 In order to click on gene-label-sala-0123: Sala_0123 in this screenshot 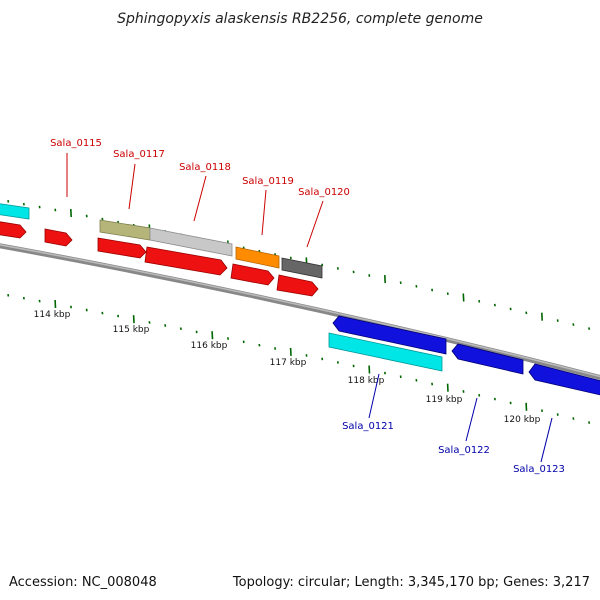, I will do `click(539, 469)`.